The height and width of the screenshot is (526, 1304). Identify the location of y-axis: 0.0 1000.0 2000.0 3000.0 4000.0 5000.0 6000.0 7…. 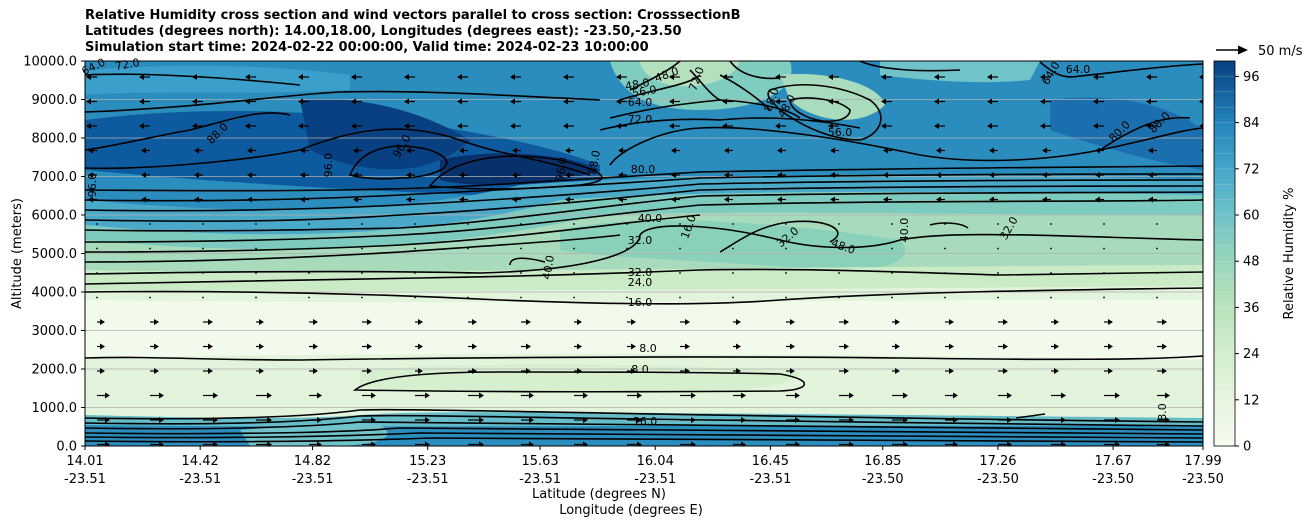
(54, 255).